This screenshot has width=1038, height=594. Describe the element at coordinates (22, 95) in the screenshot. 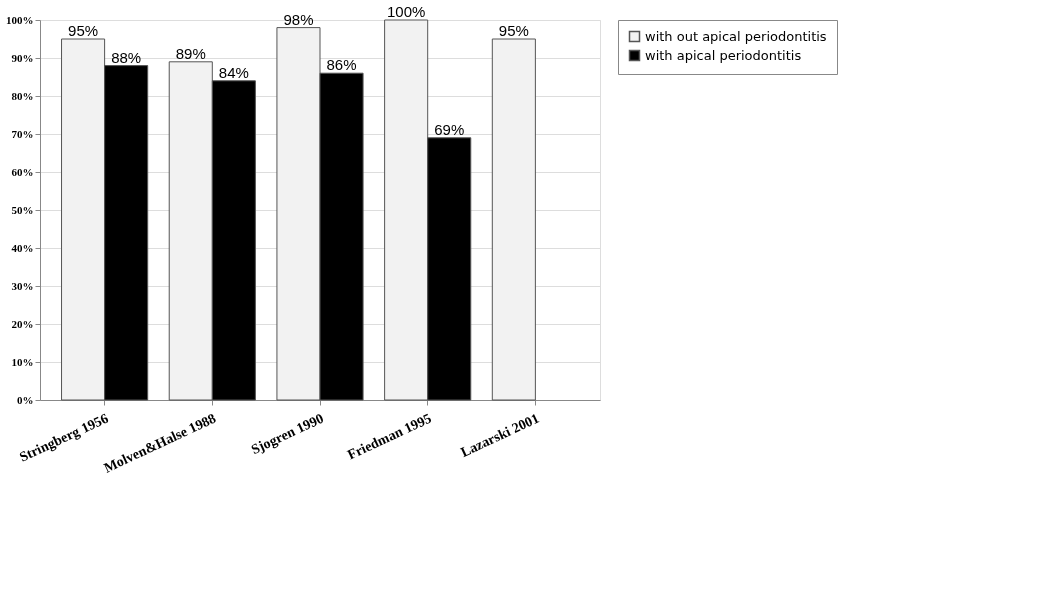

I see `y-tick-label: 80%` at that location.